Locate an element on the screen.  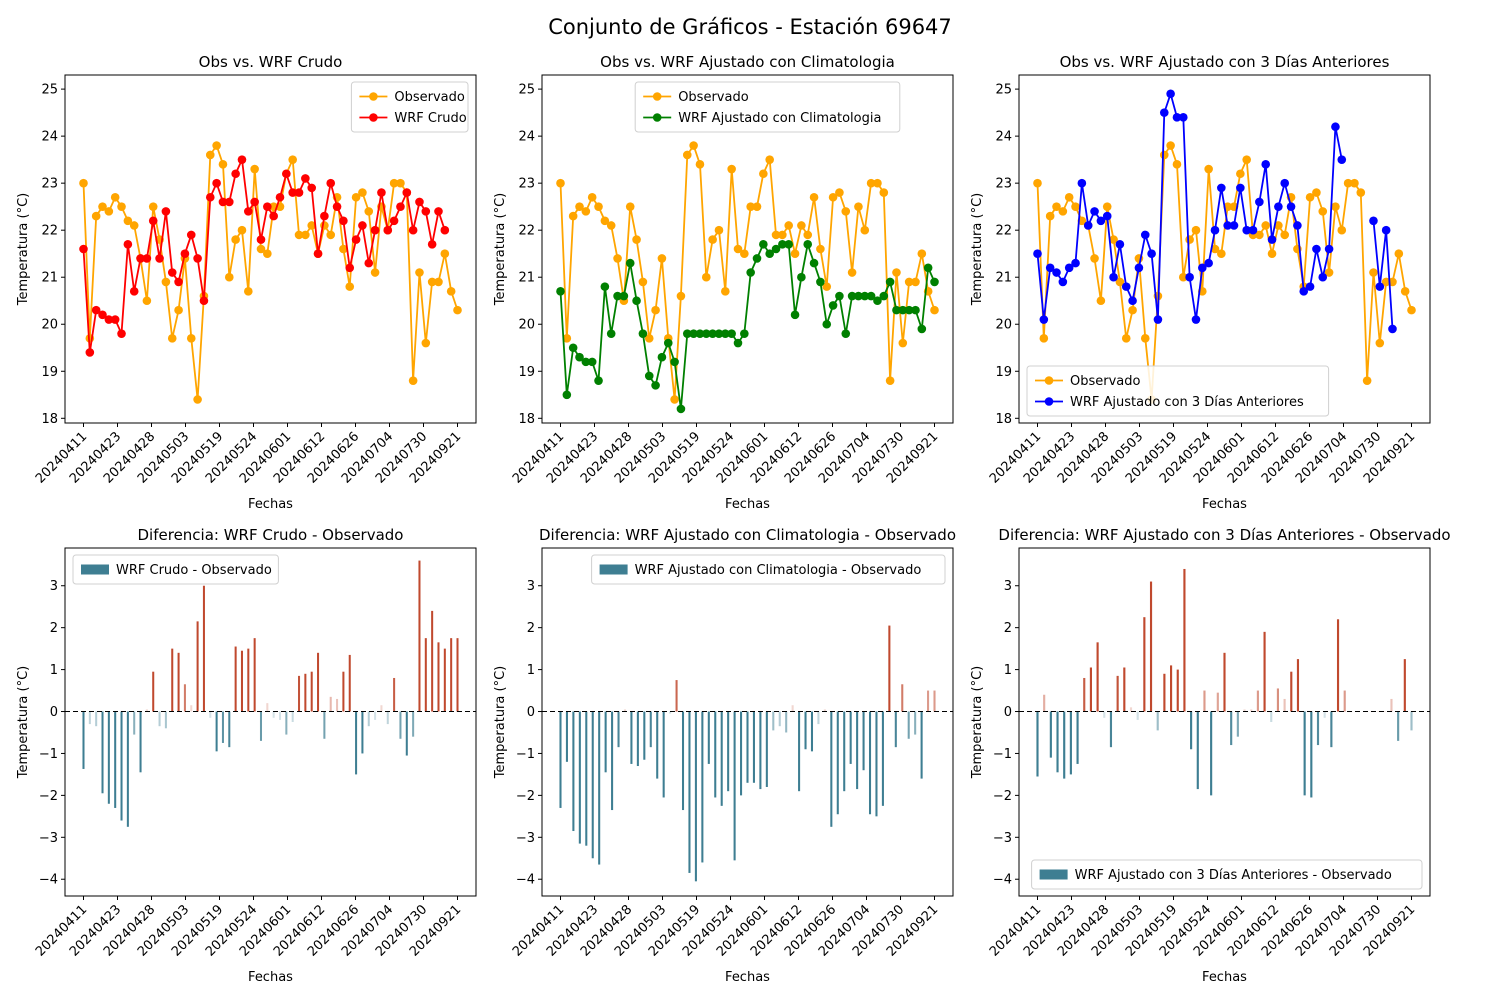
y-tick-label: 19 is located at coordinates (49, 372).